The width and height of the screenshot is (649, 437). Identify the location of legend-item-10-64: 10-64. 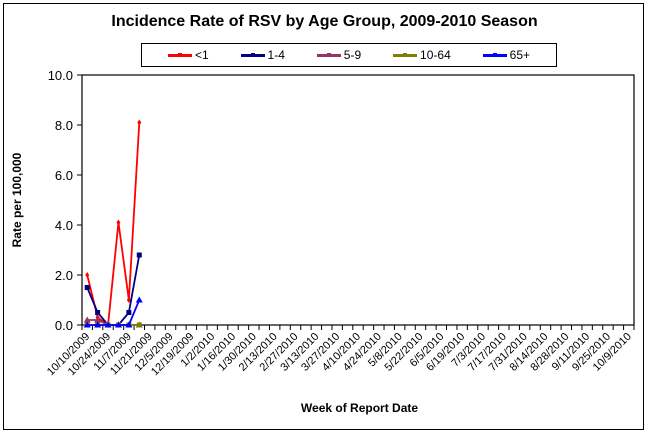
(422, 55).